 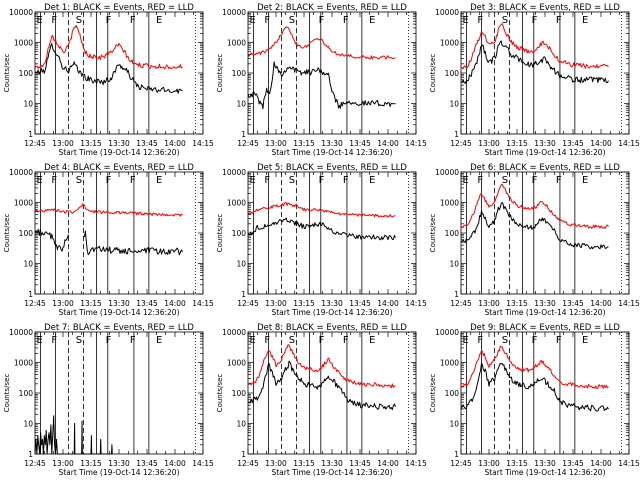 I want to click on panel-title: Det 1: BLACK = Events, RED = LLD, so click(x=119, y=8).